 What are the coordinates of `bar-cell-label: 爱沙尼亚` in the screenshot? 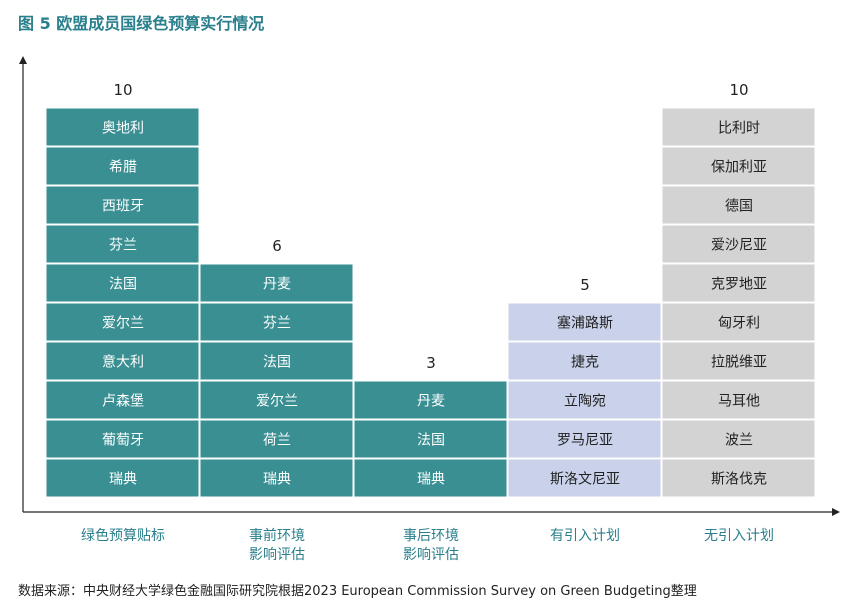 It's located at (739, 246).